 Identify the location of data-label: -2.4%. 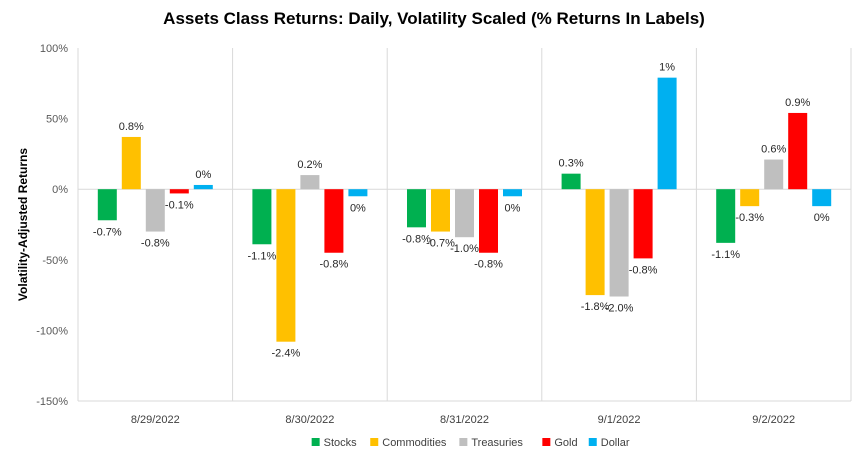
(286, 354).